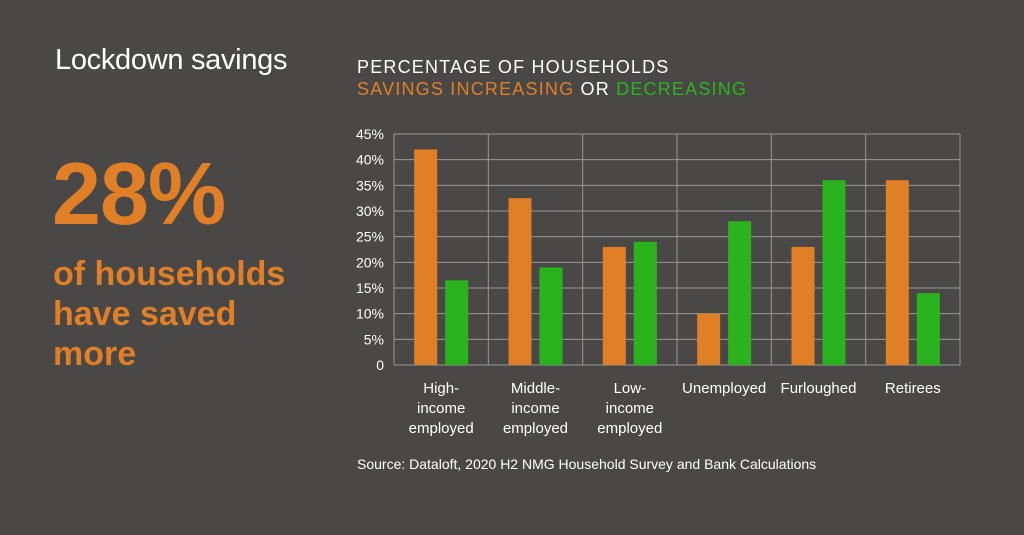  Describe the element at coordinates (380, 365) in the screenshot. I see `y-tick-label: 0` at that location.